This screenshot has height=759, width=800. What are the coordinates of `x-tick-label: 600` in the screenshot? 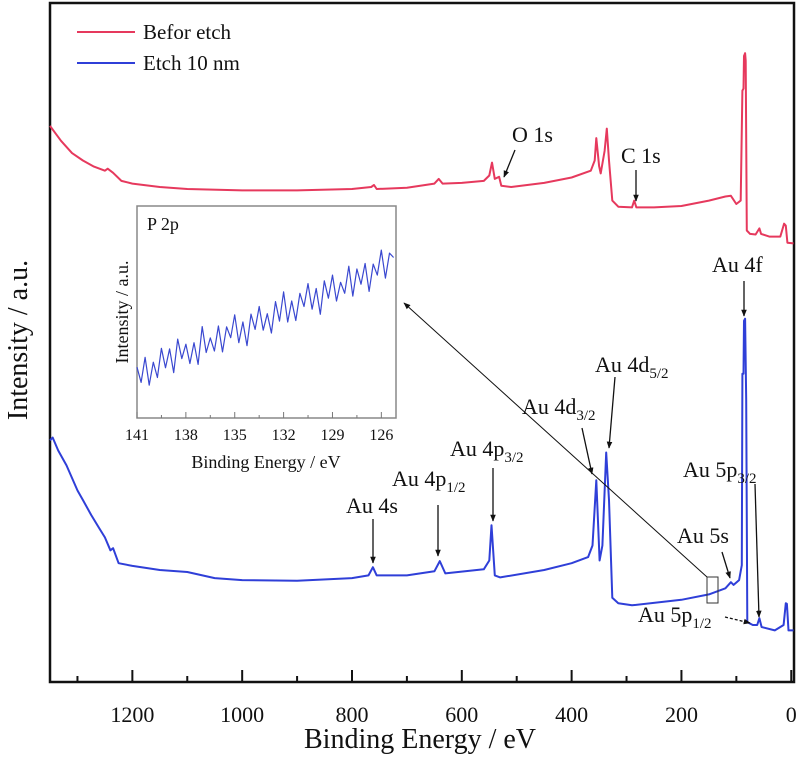 It's located at (461, 714).